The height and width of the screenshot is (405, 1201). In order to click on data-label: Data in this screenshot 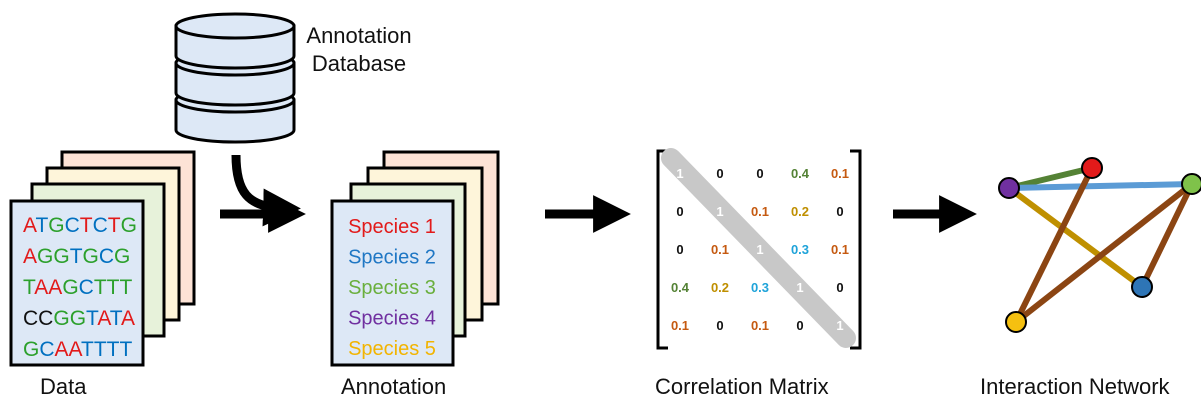, I will do `click(63, 386)`.